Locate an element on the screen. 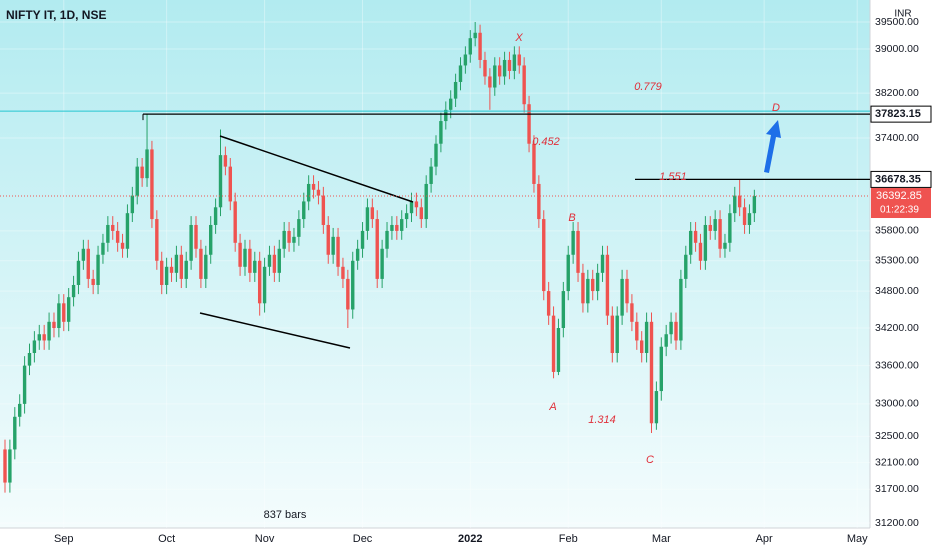 This screenshot has width=932, height=555. last-price-box is located at coordinates (901, 203).